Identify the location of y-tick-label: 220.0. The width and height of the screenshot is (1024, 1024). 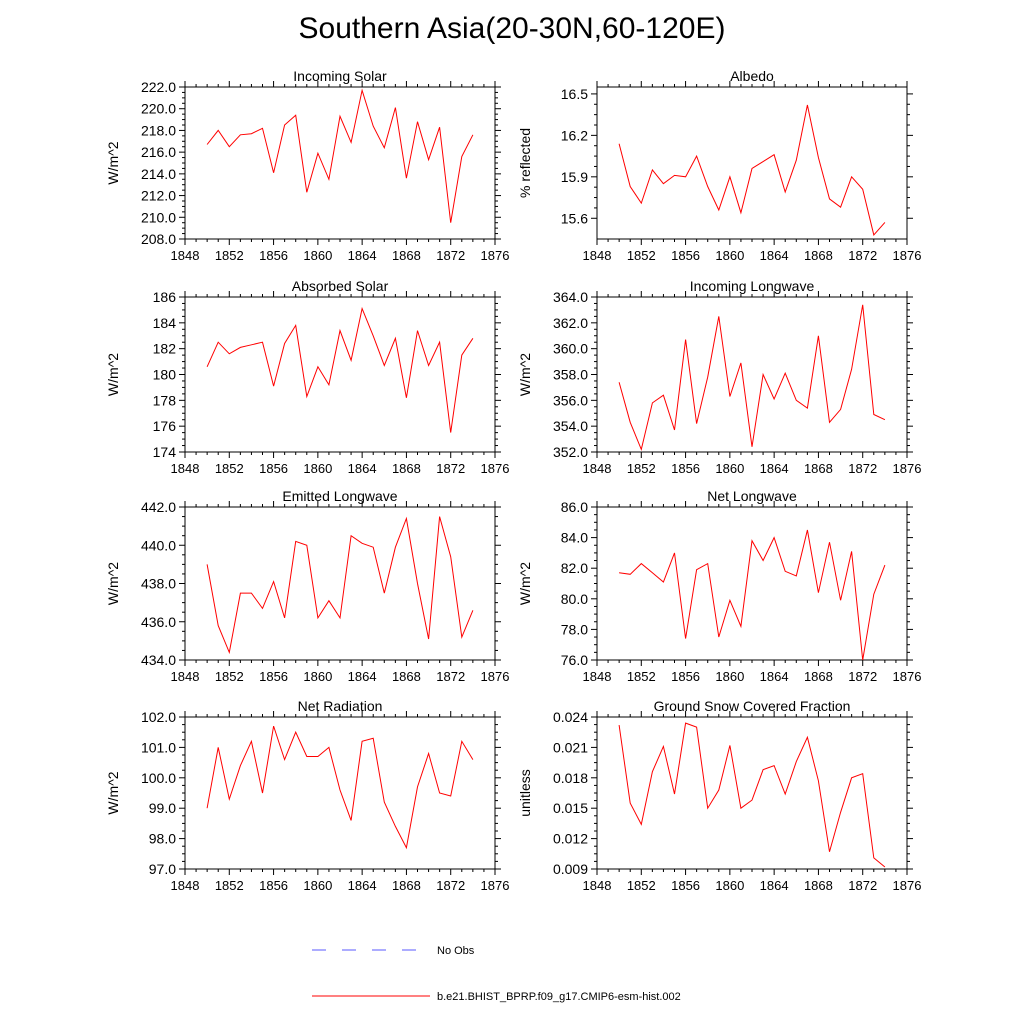
(158, 109).